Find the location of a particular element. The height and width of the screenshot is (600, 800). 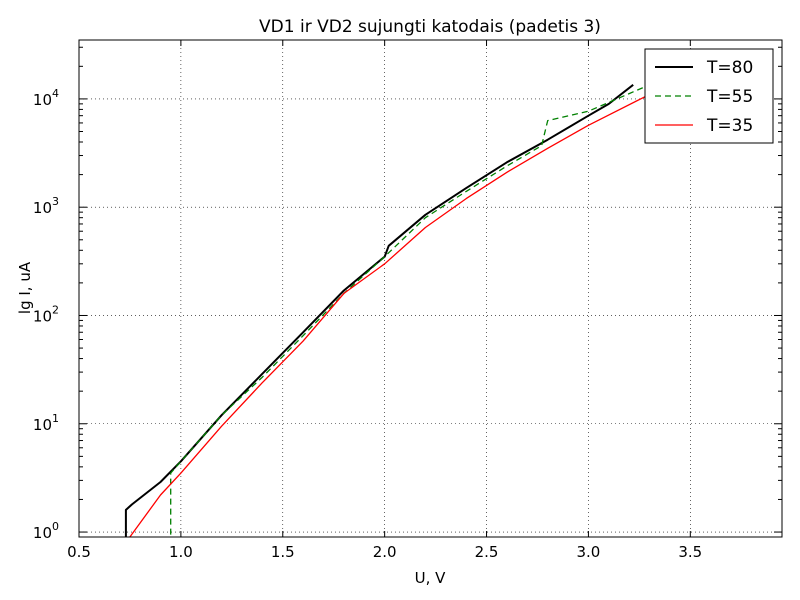

x-tick-label: 3.5 is located at coordinates (690, 552).